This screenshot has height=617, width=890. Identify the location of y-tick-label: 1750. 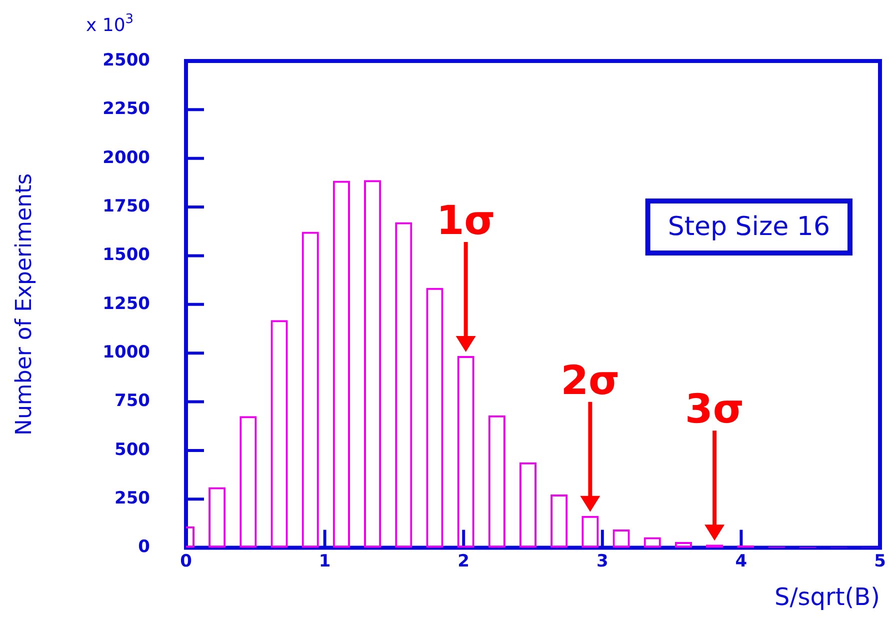
(126, 206).